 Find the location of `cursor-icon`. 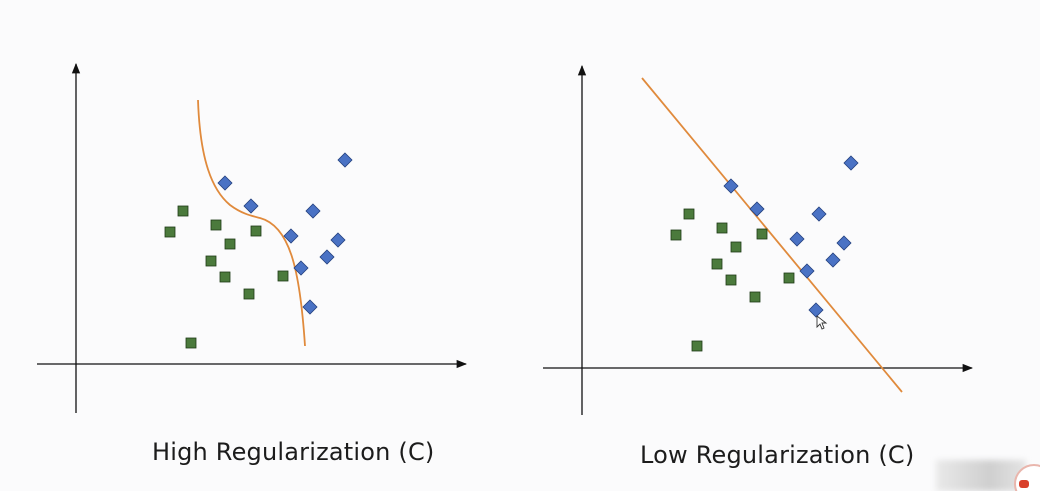

cursor-icon is located at coordinates (822, 322).